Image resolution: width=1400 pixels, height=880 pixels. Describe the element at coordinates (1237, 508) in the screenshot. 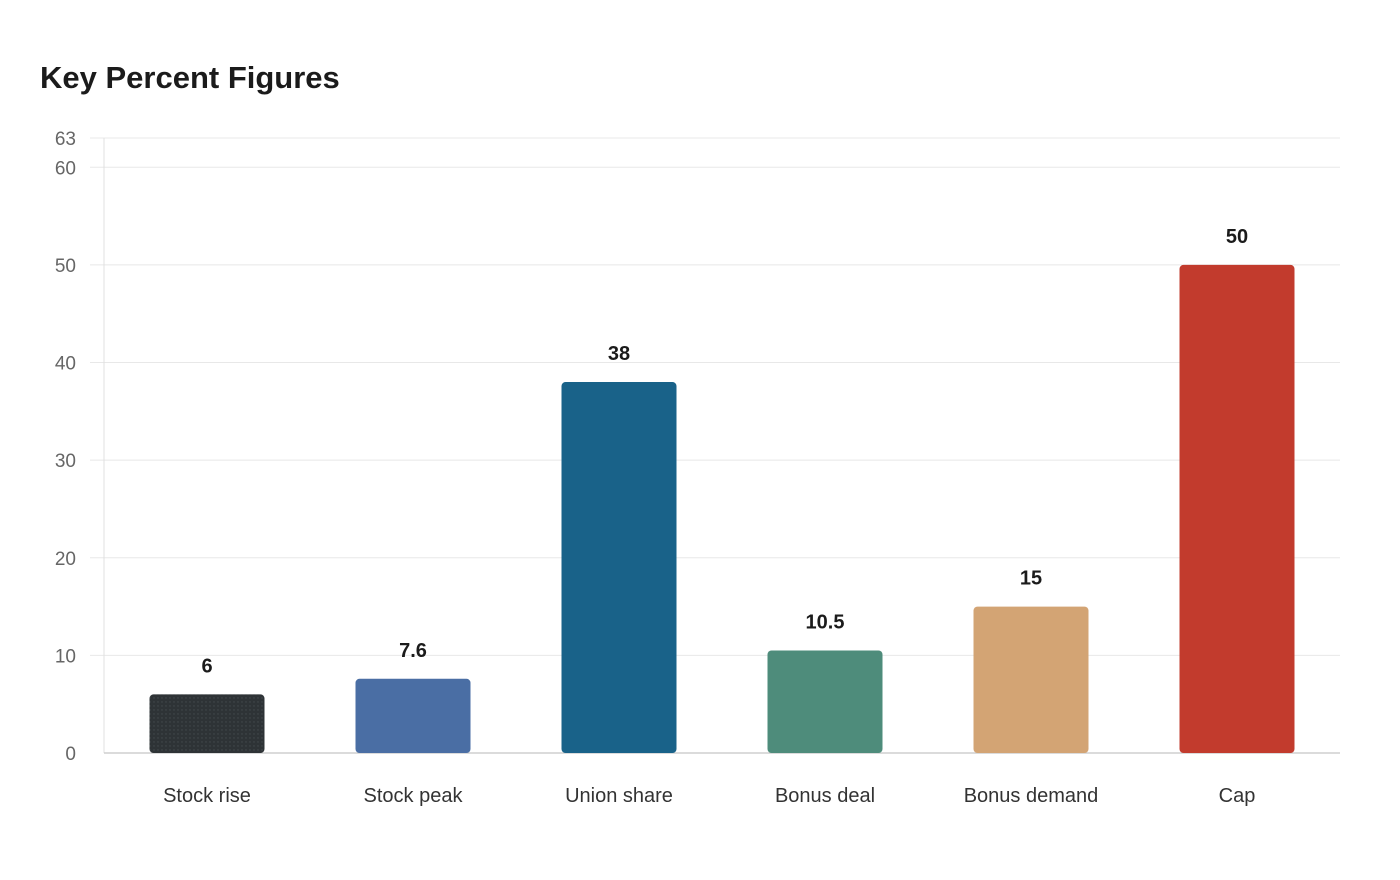

I see `bar-cap` at that location.